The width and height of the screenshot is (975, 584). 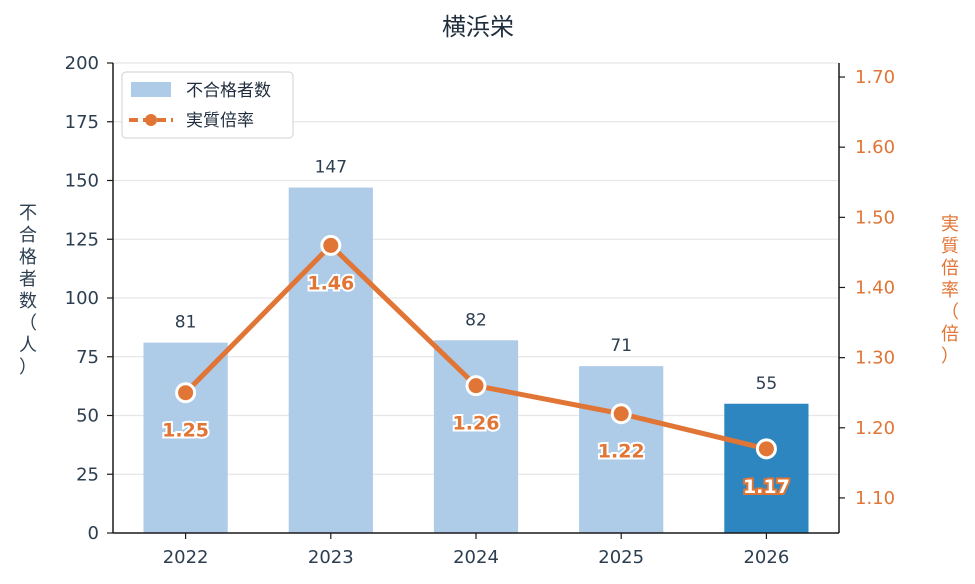 I want to click on bar-value-label: 71, so click(x=621, y=346).